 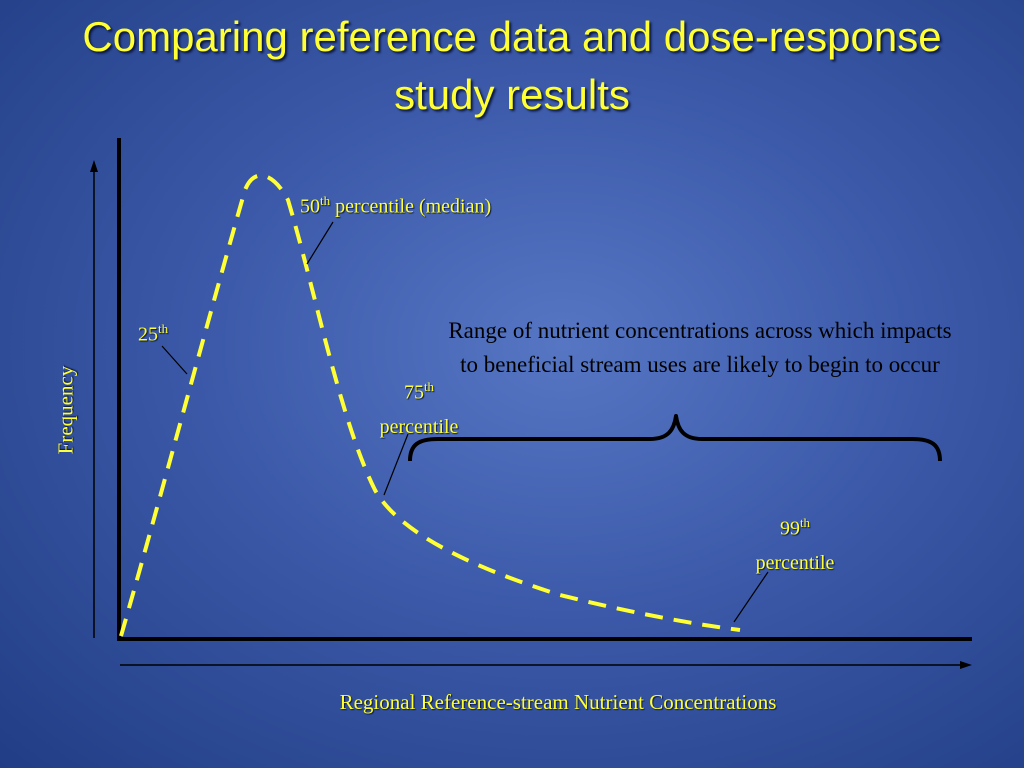 What do you see at coordinates (148, 334) in the screenshot?
I see `label-p25-num: 25` at bounding box center [148, 334].